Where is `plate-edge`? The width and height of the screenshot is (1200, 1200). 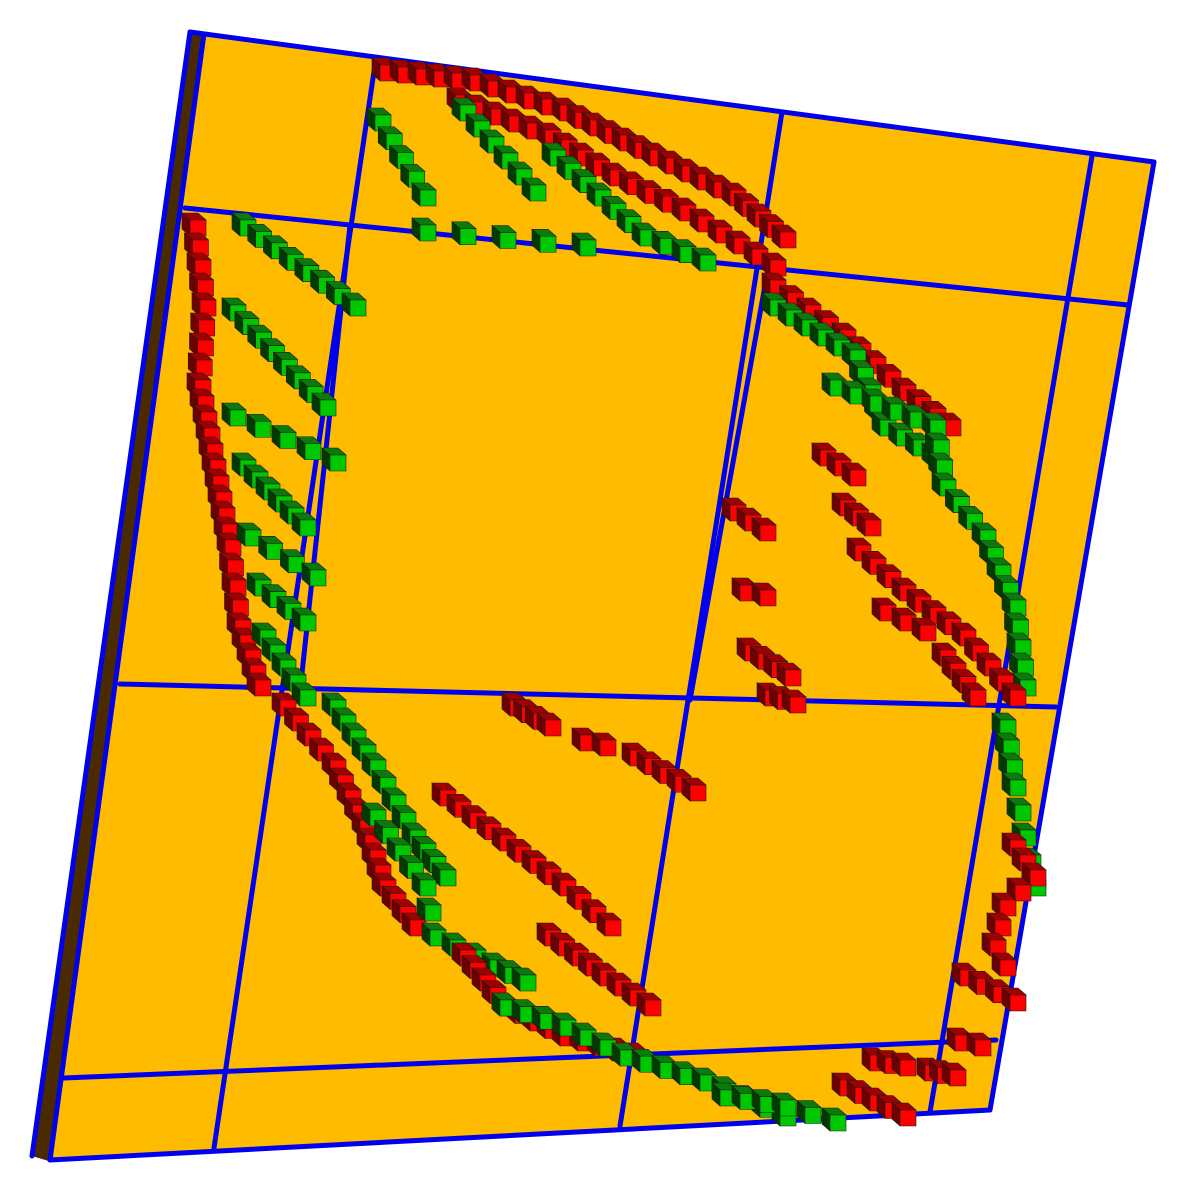
plate-edge is located at coordinates (119, 597).